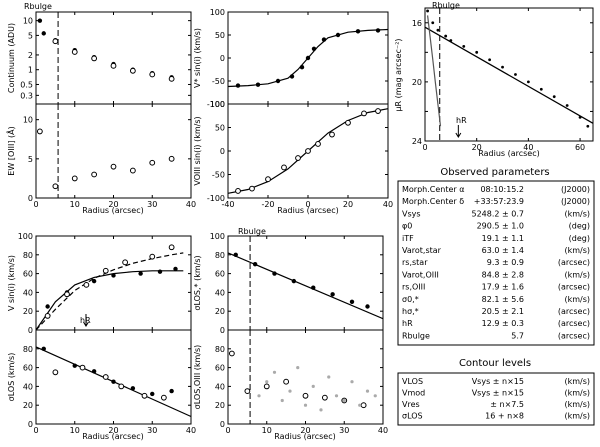 The image size is (600, 447). Describe the element at coordinates (507, 404) in the screenshot. I see `contour-table-row-value: ± n×7.5` at that location.